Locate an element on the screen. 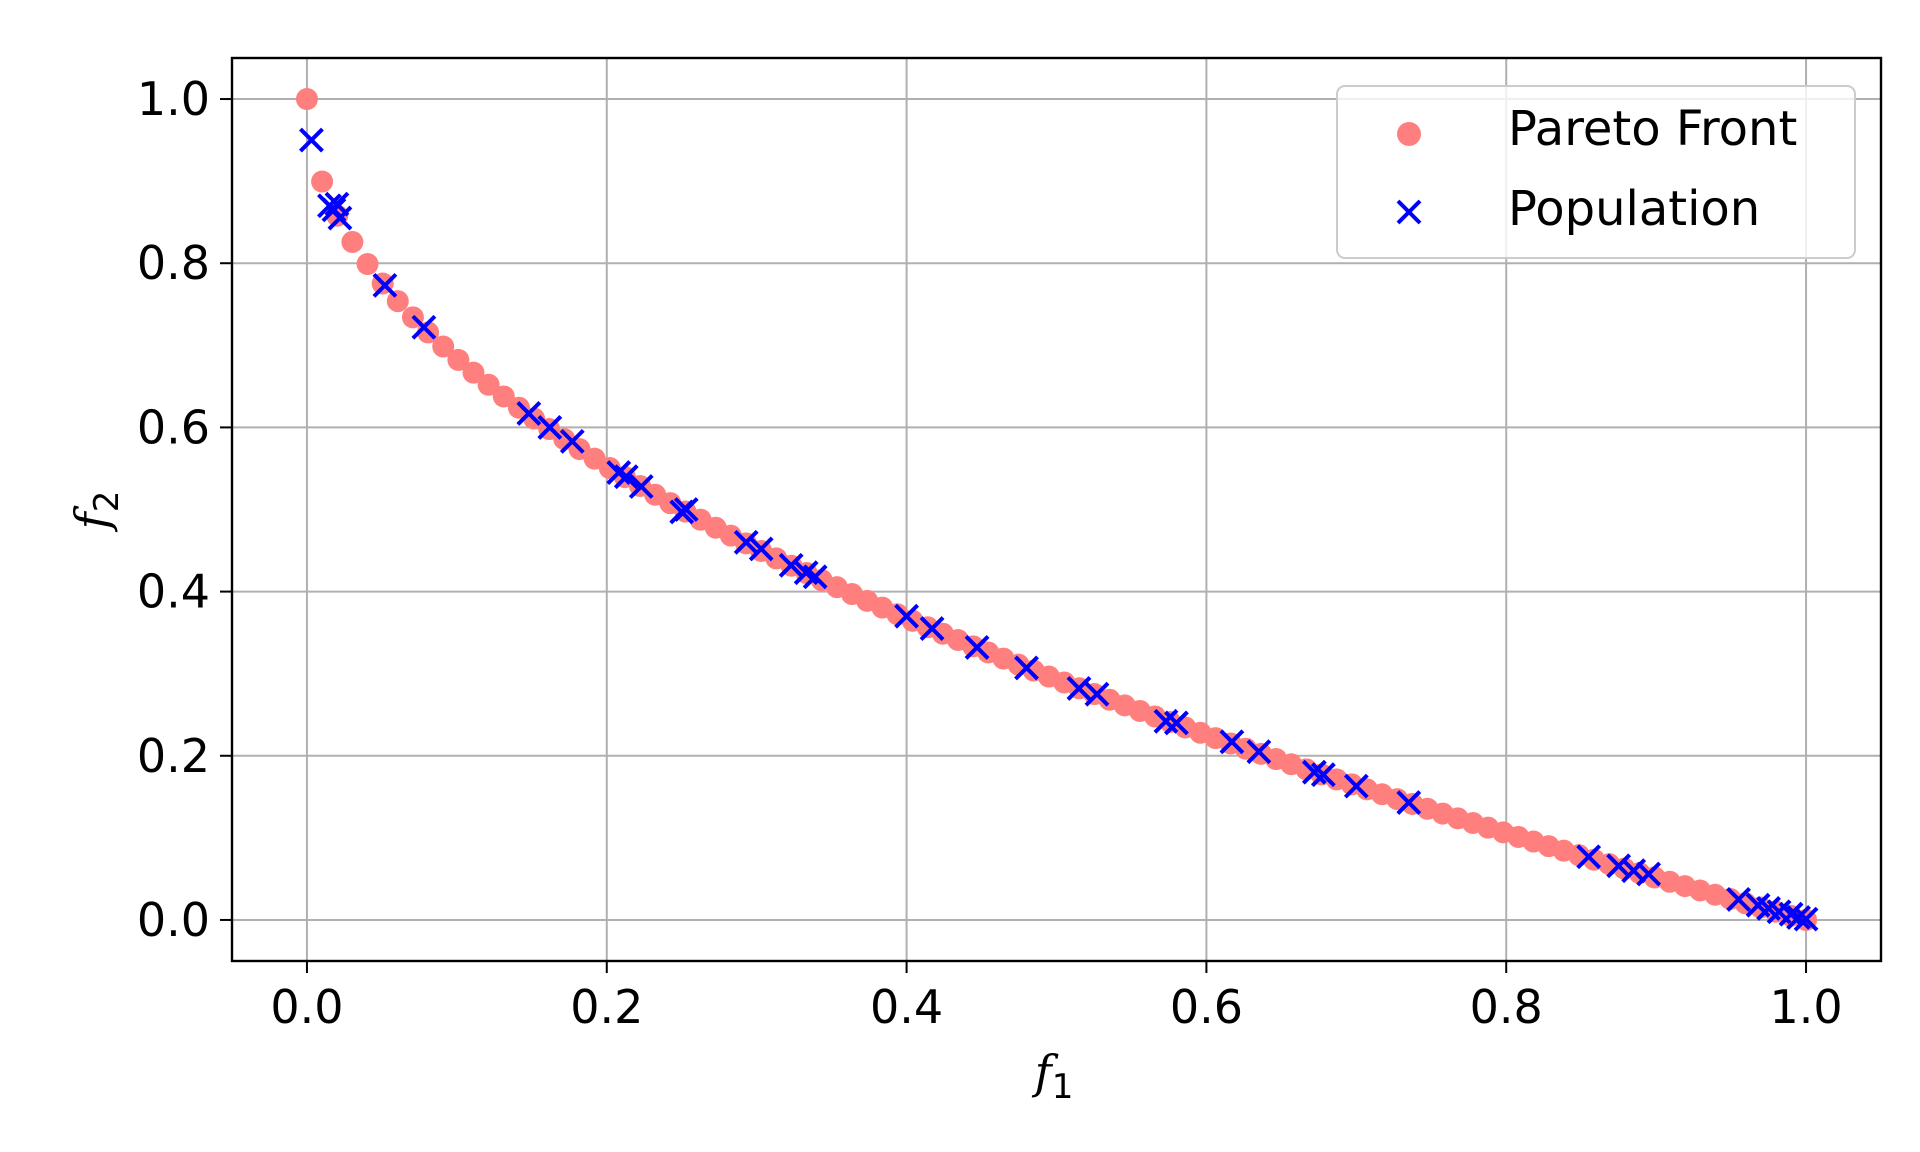  x-tick-label: 0.4 is located at coordinates (906, 1007).